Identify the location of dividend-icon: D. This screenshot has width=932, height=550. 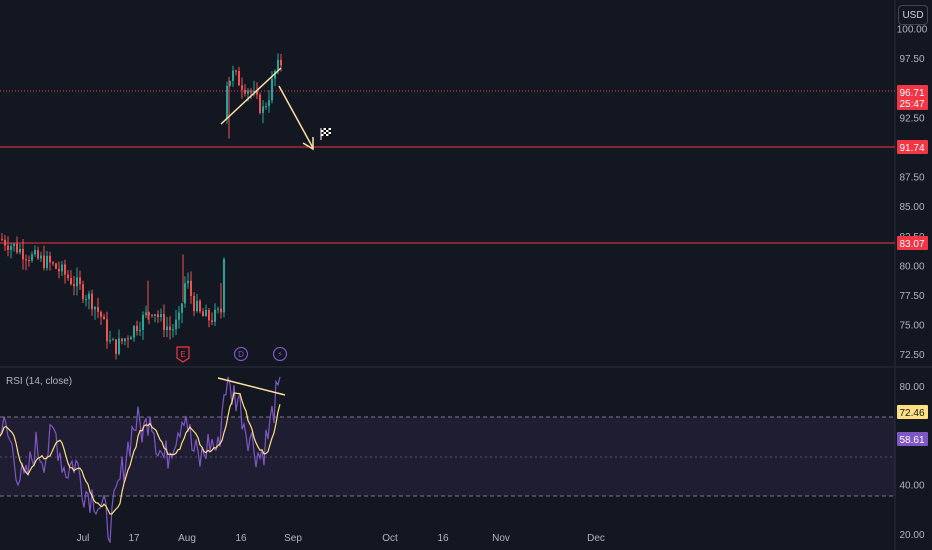
(241, 354).